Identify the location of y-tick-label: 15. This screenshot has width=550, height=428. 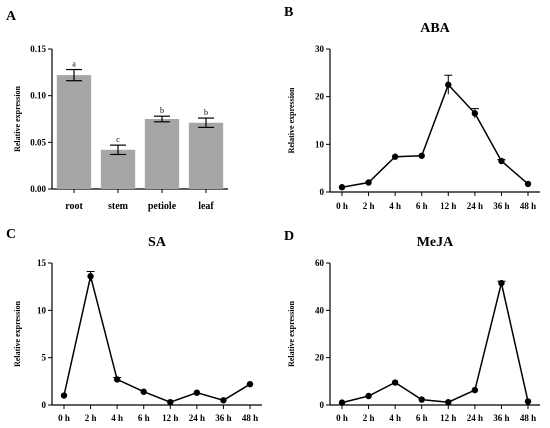
(42, 263).